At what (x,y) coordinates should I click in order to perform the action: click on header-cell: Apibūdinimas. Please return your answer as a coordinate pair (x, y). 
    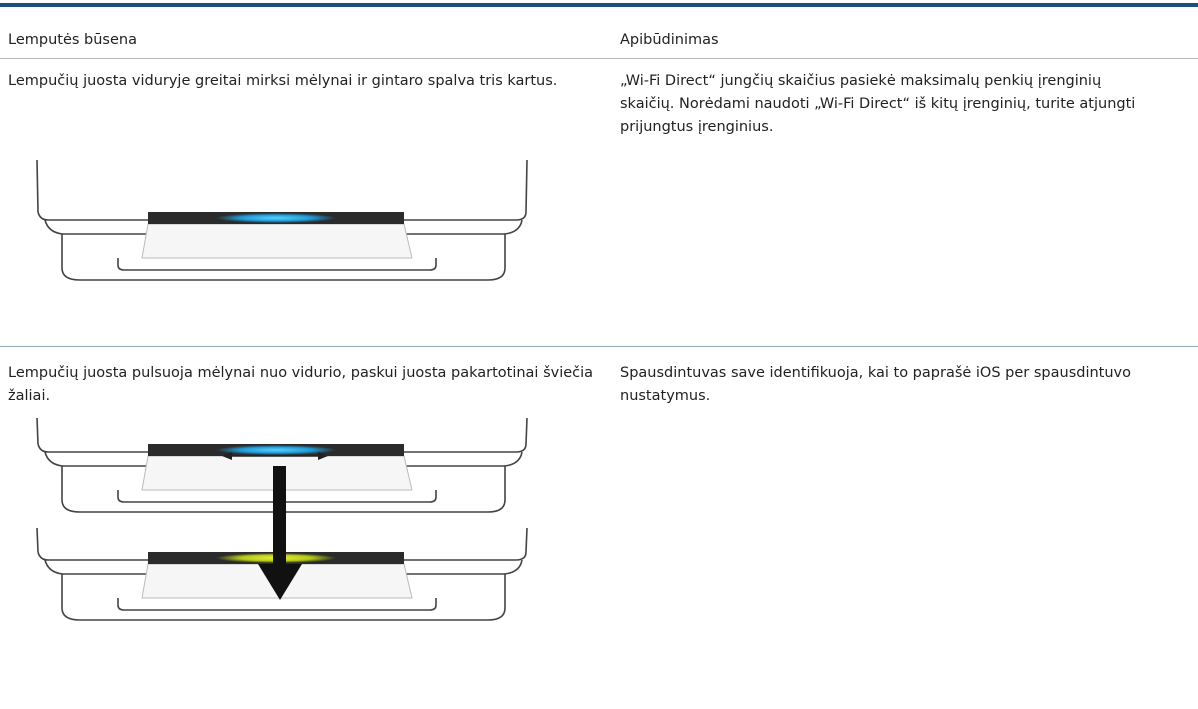
    Looking at the image, I should click on (669, 40).